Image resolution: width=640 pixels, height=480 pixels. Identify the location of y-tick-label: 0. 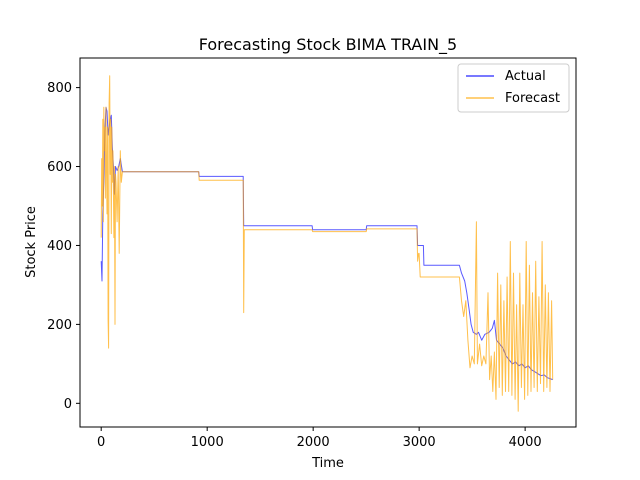
(68, 404).